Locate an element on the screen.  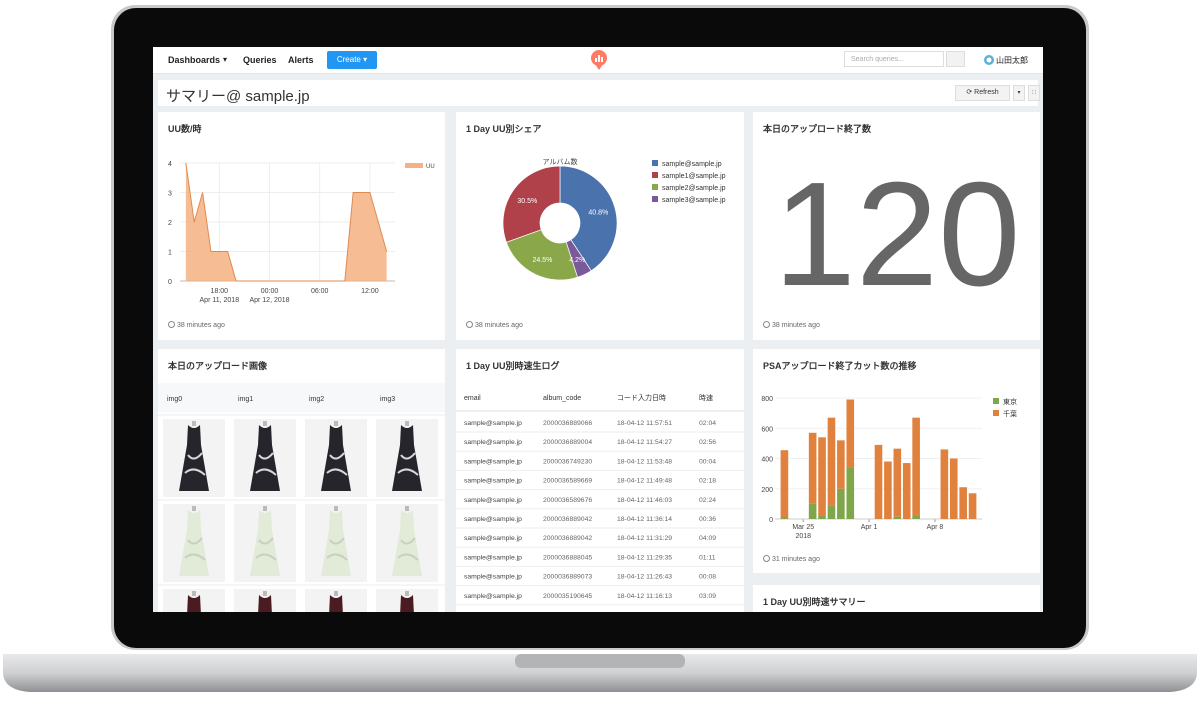
widget-footer: 38 minutes ago is located at coordinates (196, 325).